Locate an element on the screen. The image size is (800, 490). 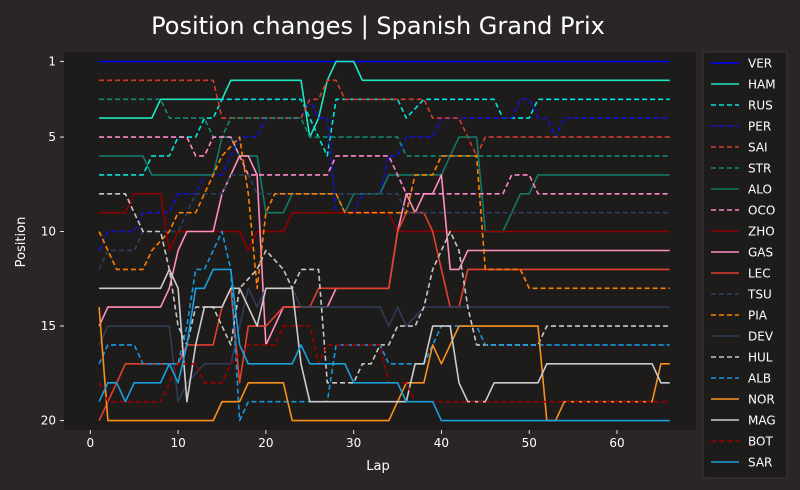
series-line-alo is located at coordinates (384, 184).